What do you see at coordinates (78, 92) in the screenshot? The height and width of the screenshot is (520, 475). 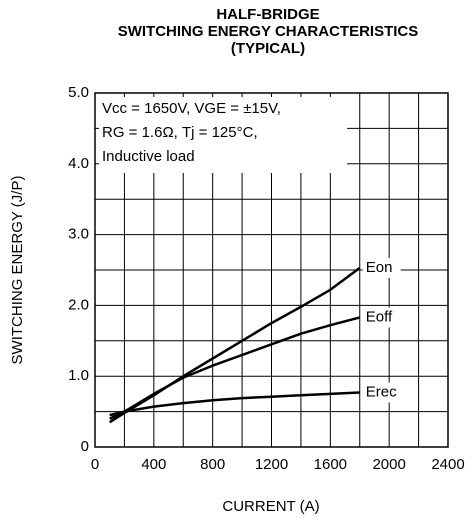 I see `y-tick-label: 5.0` at bounding box center [78, 92].